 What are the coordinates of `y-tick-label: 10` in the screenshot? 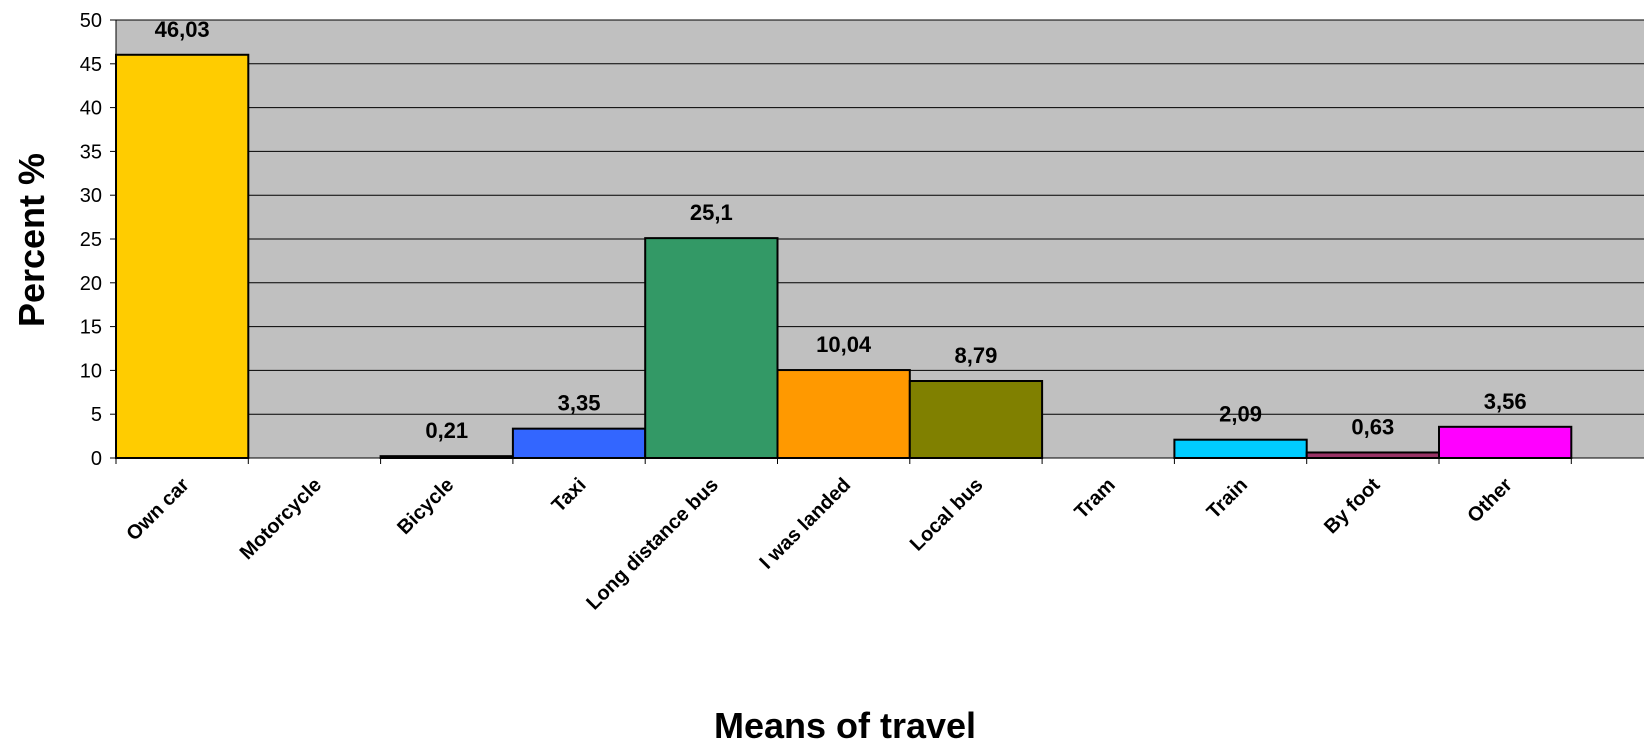 It's located at (91, 371).